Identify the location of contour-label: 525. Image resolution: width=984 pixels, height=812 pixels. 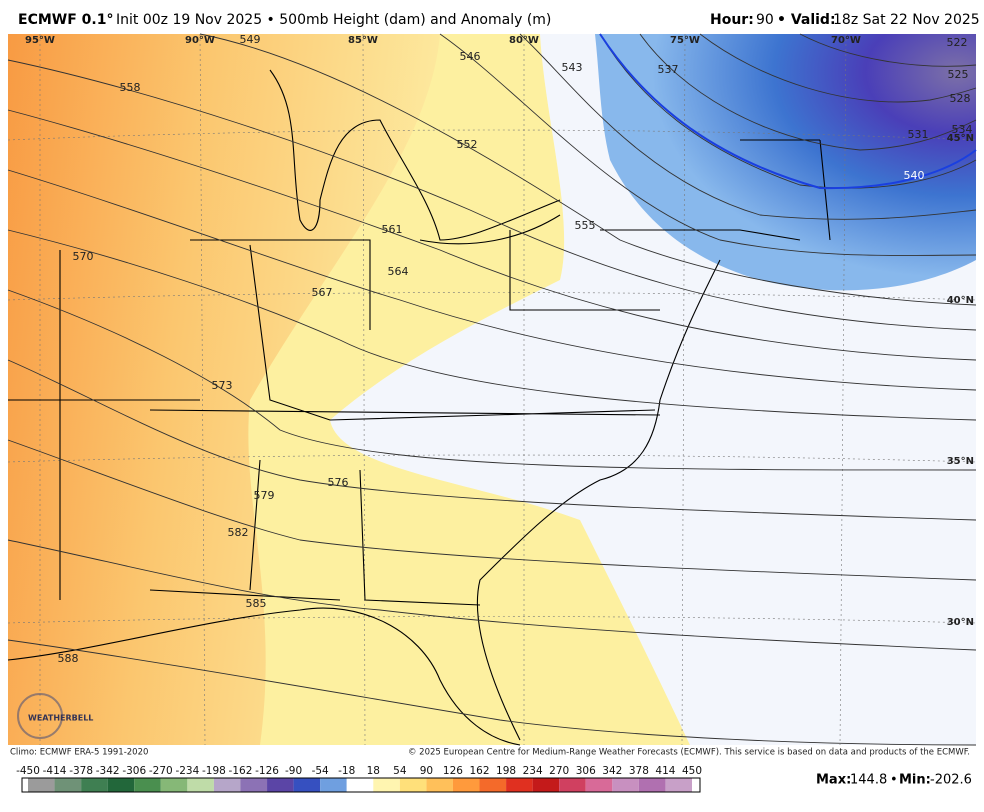
(958, 74).